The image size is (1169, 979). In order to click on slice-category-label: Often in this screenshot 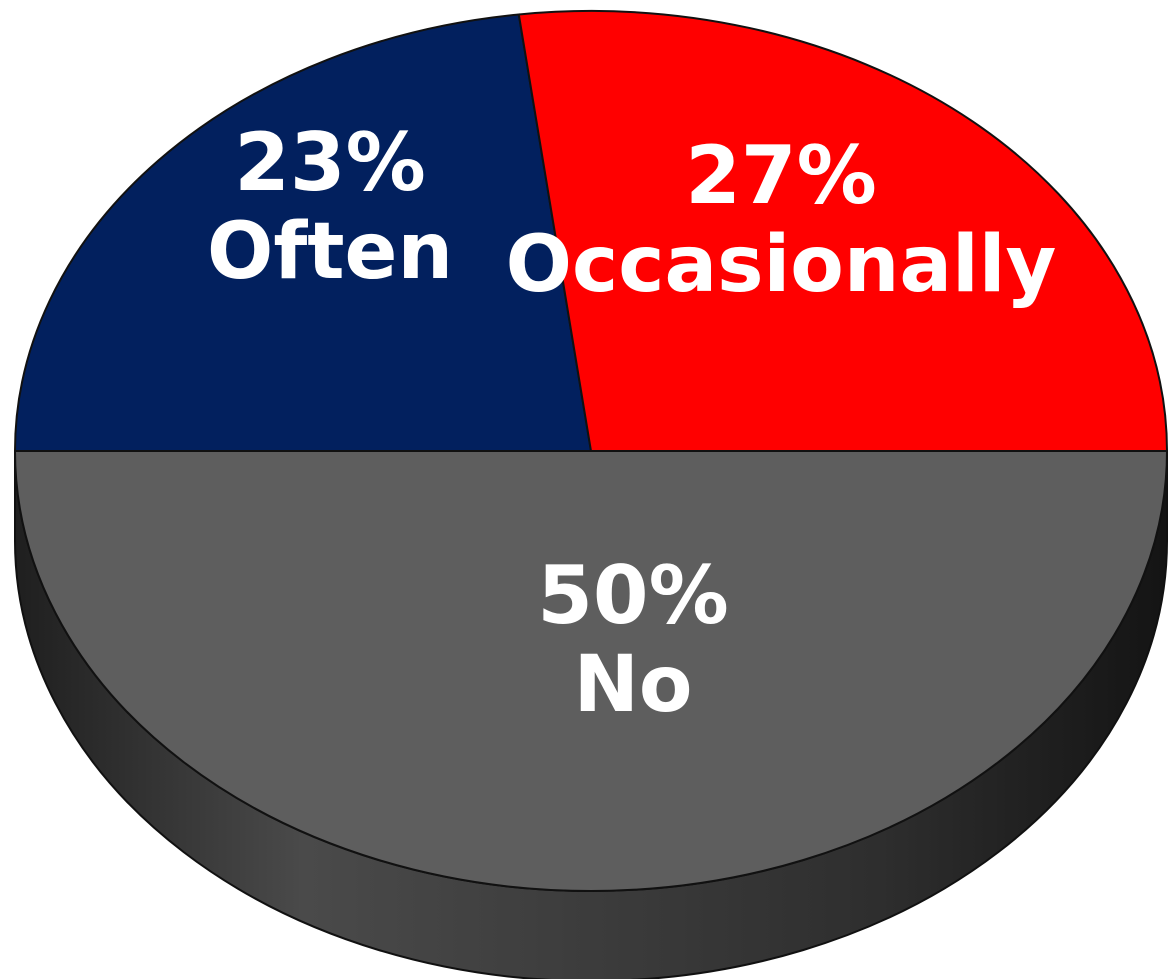, I will do `click(330, 252)`.